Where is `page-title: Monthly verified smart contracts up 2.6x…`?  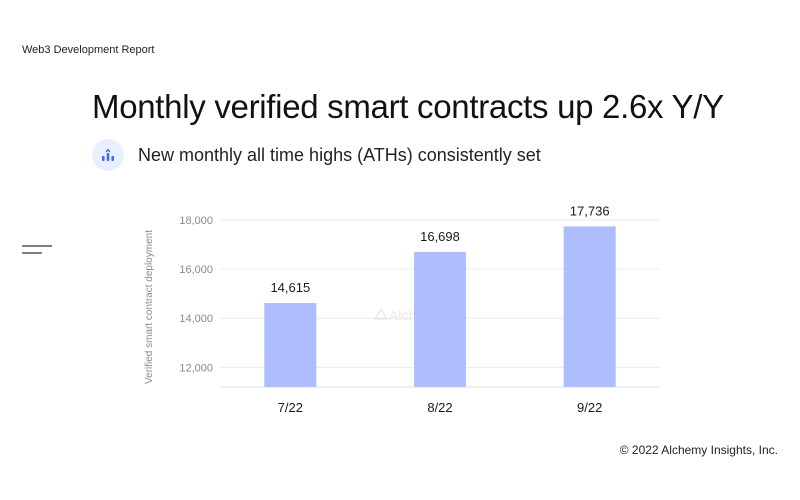 page-title: Monthly verified smart contracts up 2.6x… is located at coordinates (408, 106).